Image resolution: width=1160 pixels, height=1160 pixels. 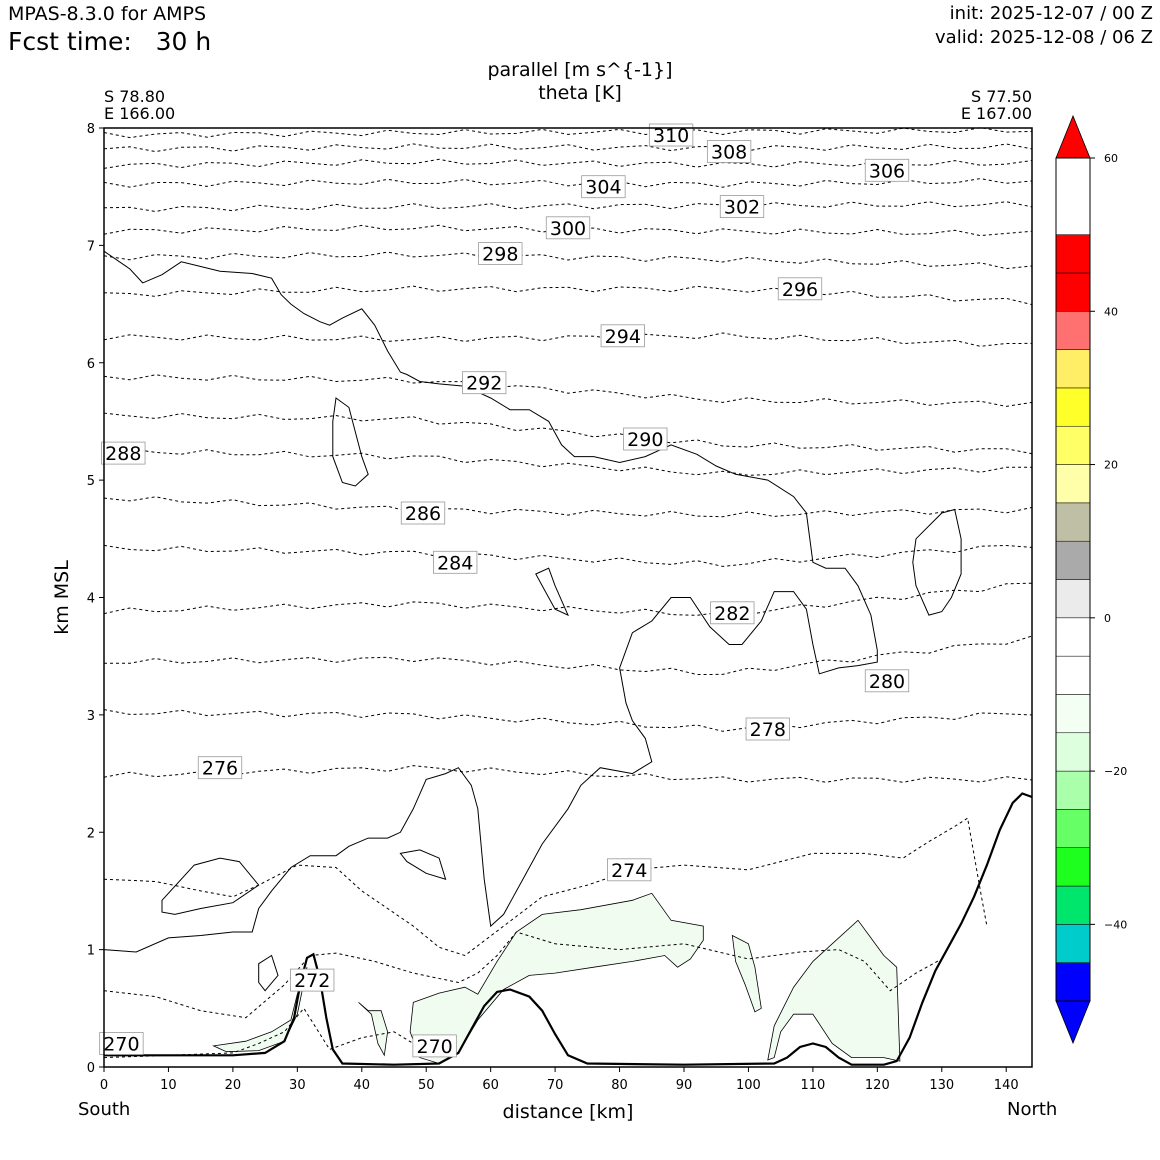 What do you see at coordinates (1044, 37) in the screenshot?
I see `valid-time: valid: 2025-12-08 / 06 Z` at bounding box center [1044, 37].